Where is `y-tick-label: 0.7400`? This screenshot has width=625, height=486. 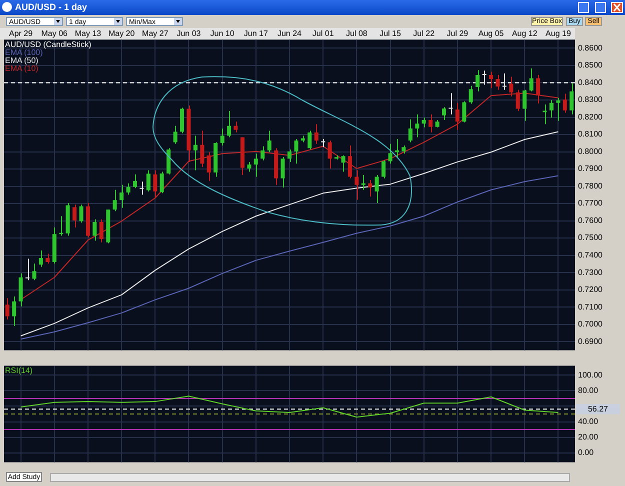 y-tick-label: 0.7400 is located at coordinates (591, 255).